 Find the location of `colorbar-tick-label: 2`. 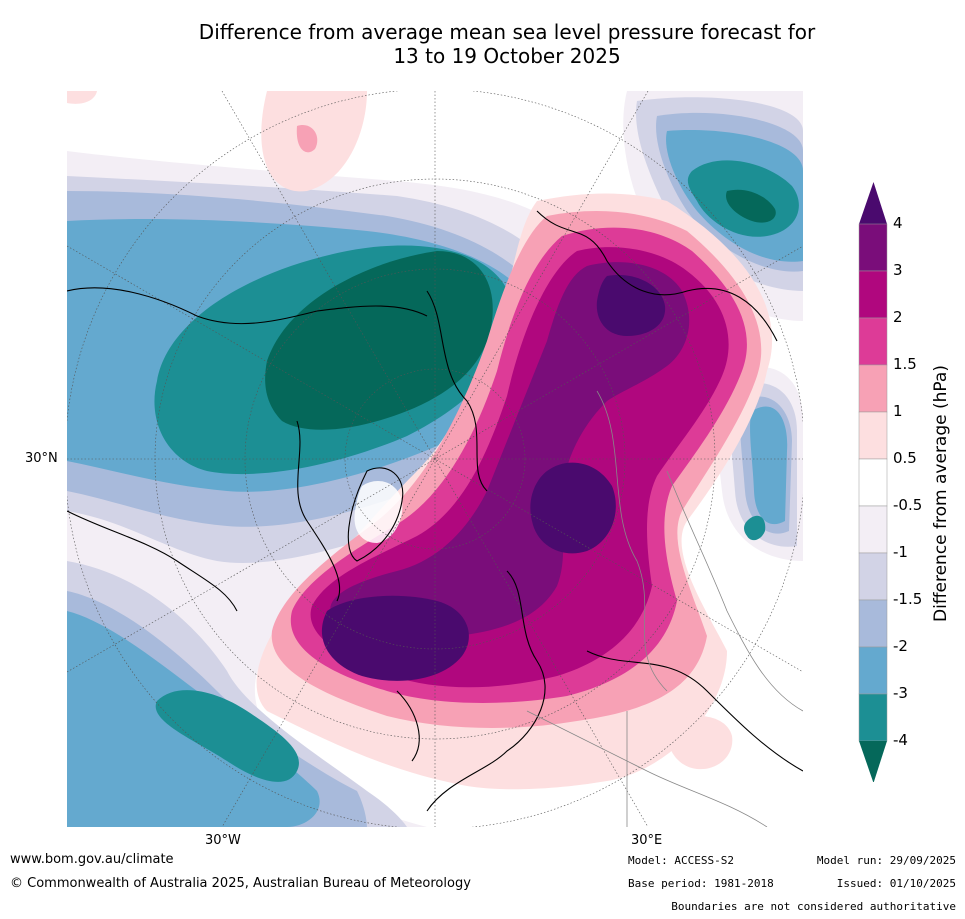

colorbar-tick-label: 2 is located at coordinates (898, 317).